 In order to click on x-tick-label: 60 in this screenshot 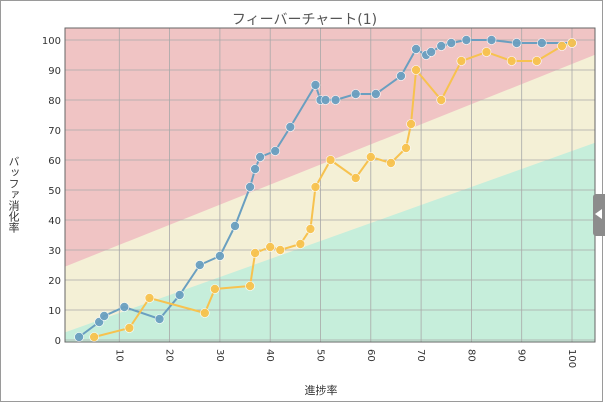, I will do `click(370, 355)`.